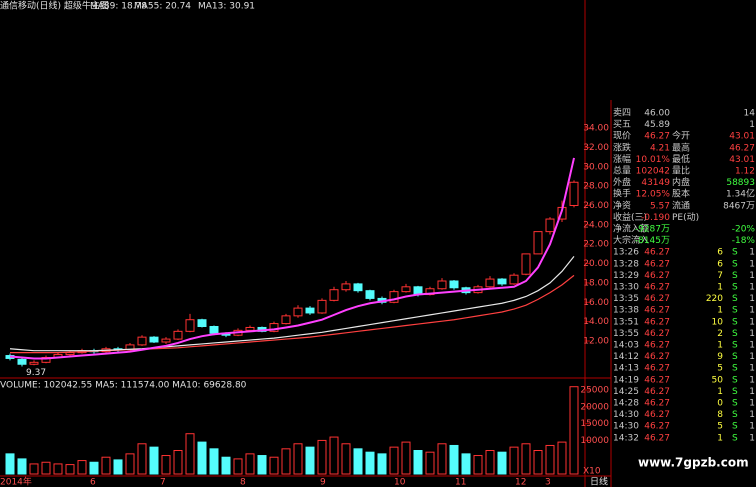  What do you see at coordinates (626, 288) in the screenshot?
I see `trade-cell: 13:30` at bounding box center [626, 288].